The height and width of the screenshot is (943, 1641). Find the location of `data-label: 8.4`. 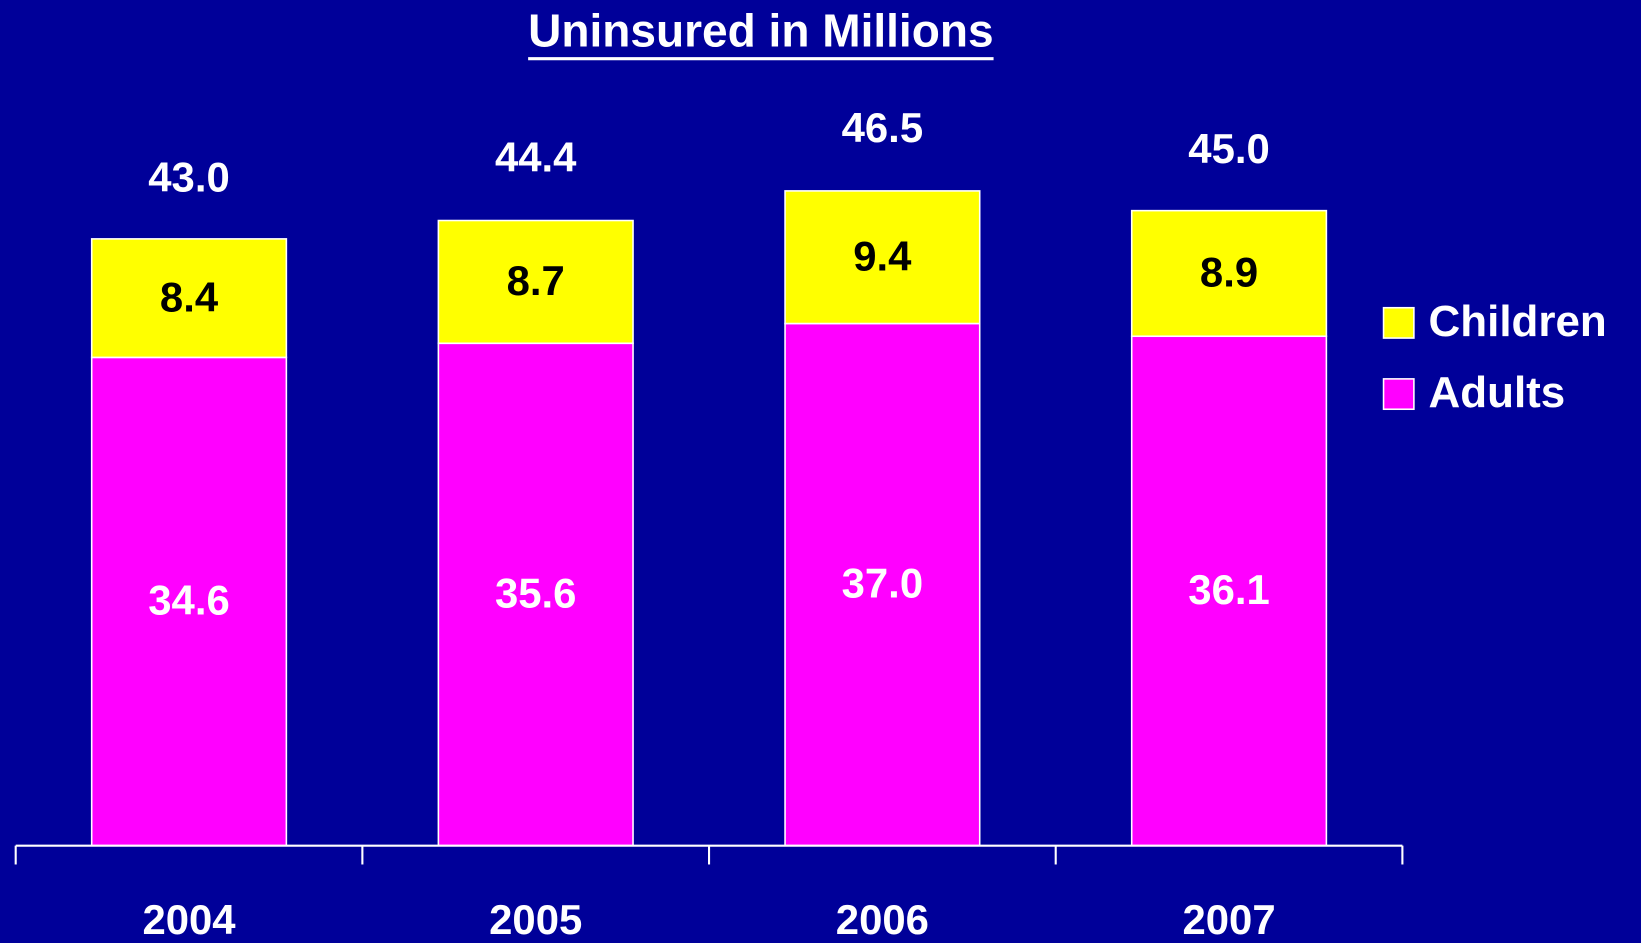

data-label: 8.4 is located at coordinates (189, 296).